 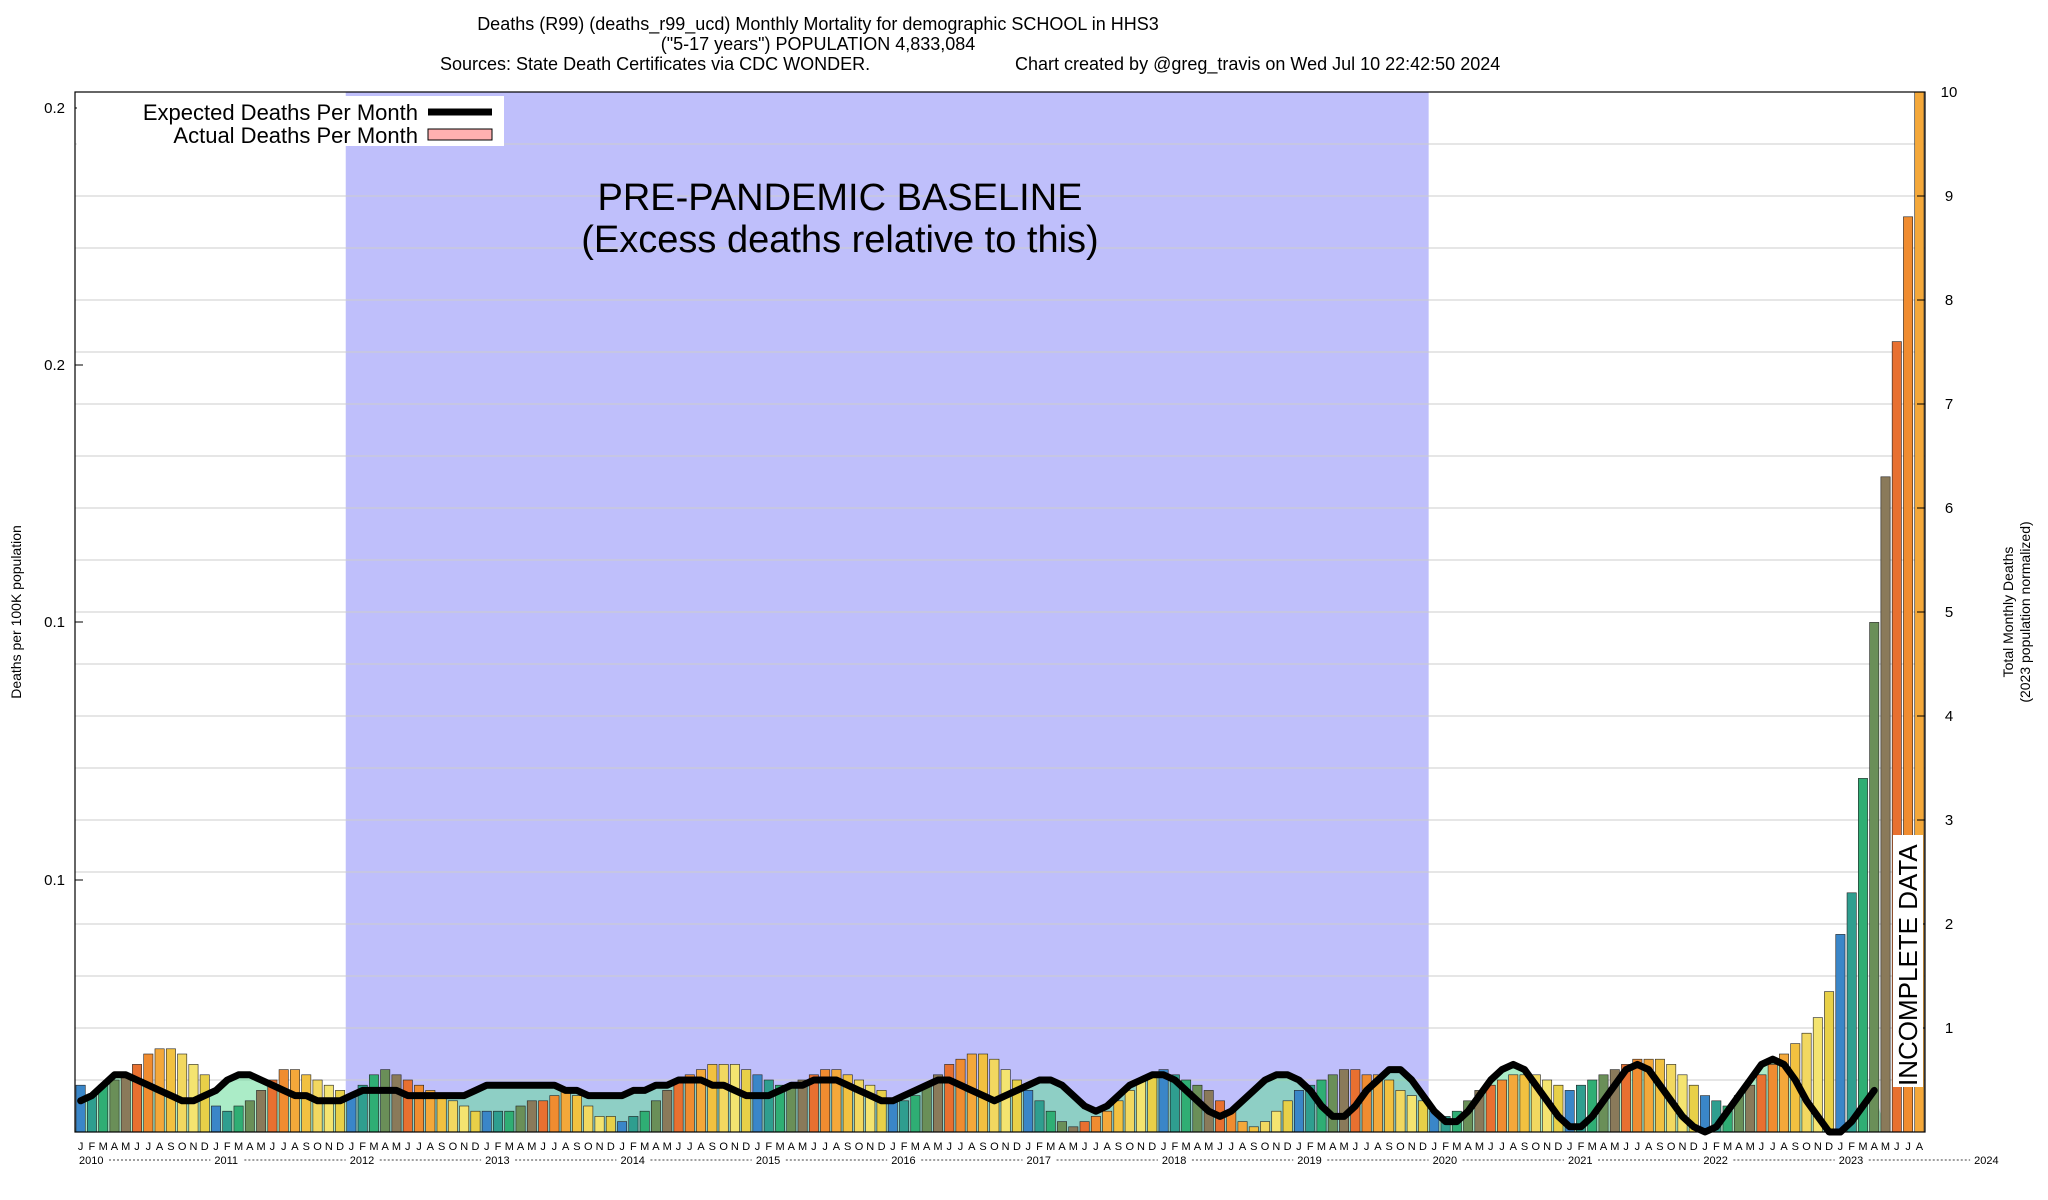 What do you see at coordinates (1949, 404) in the screenshot?
I see `y-right-tick-label: 7` at bounding box center [1949, 404].